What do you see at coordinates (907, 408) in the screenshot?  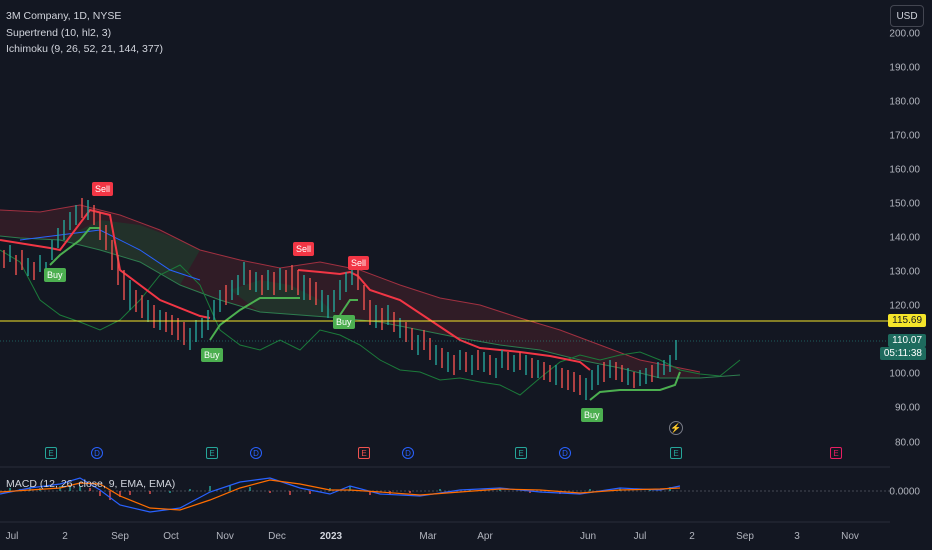 I see `price-tick: 90.00` at bounding box center [907, 408].